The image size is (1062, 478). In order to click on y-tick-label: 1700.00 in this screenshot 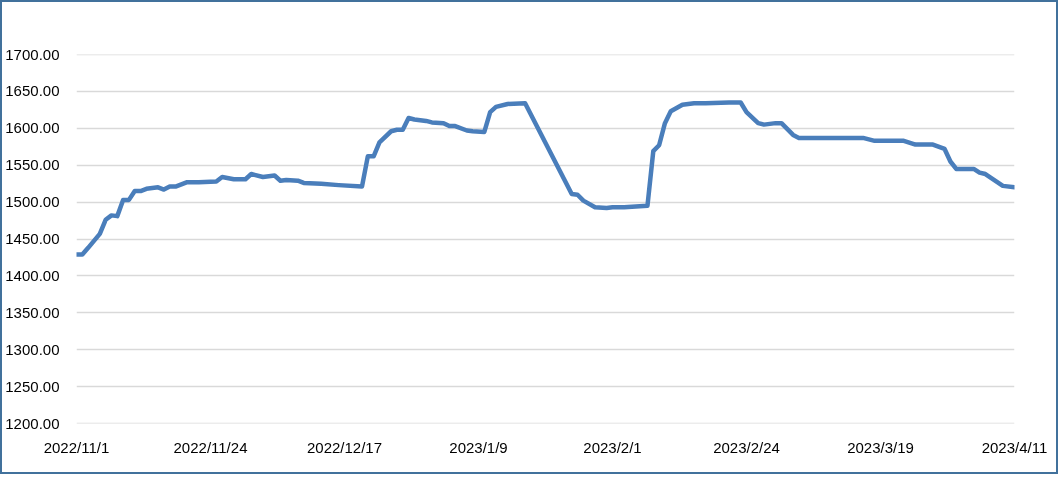, I will do `click(32, 54)`.